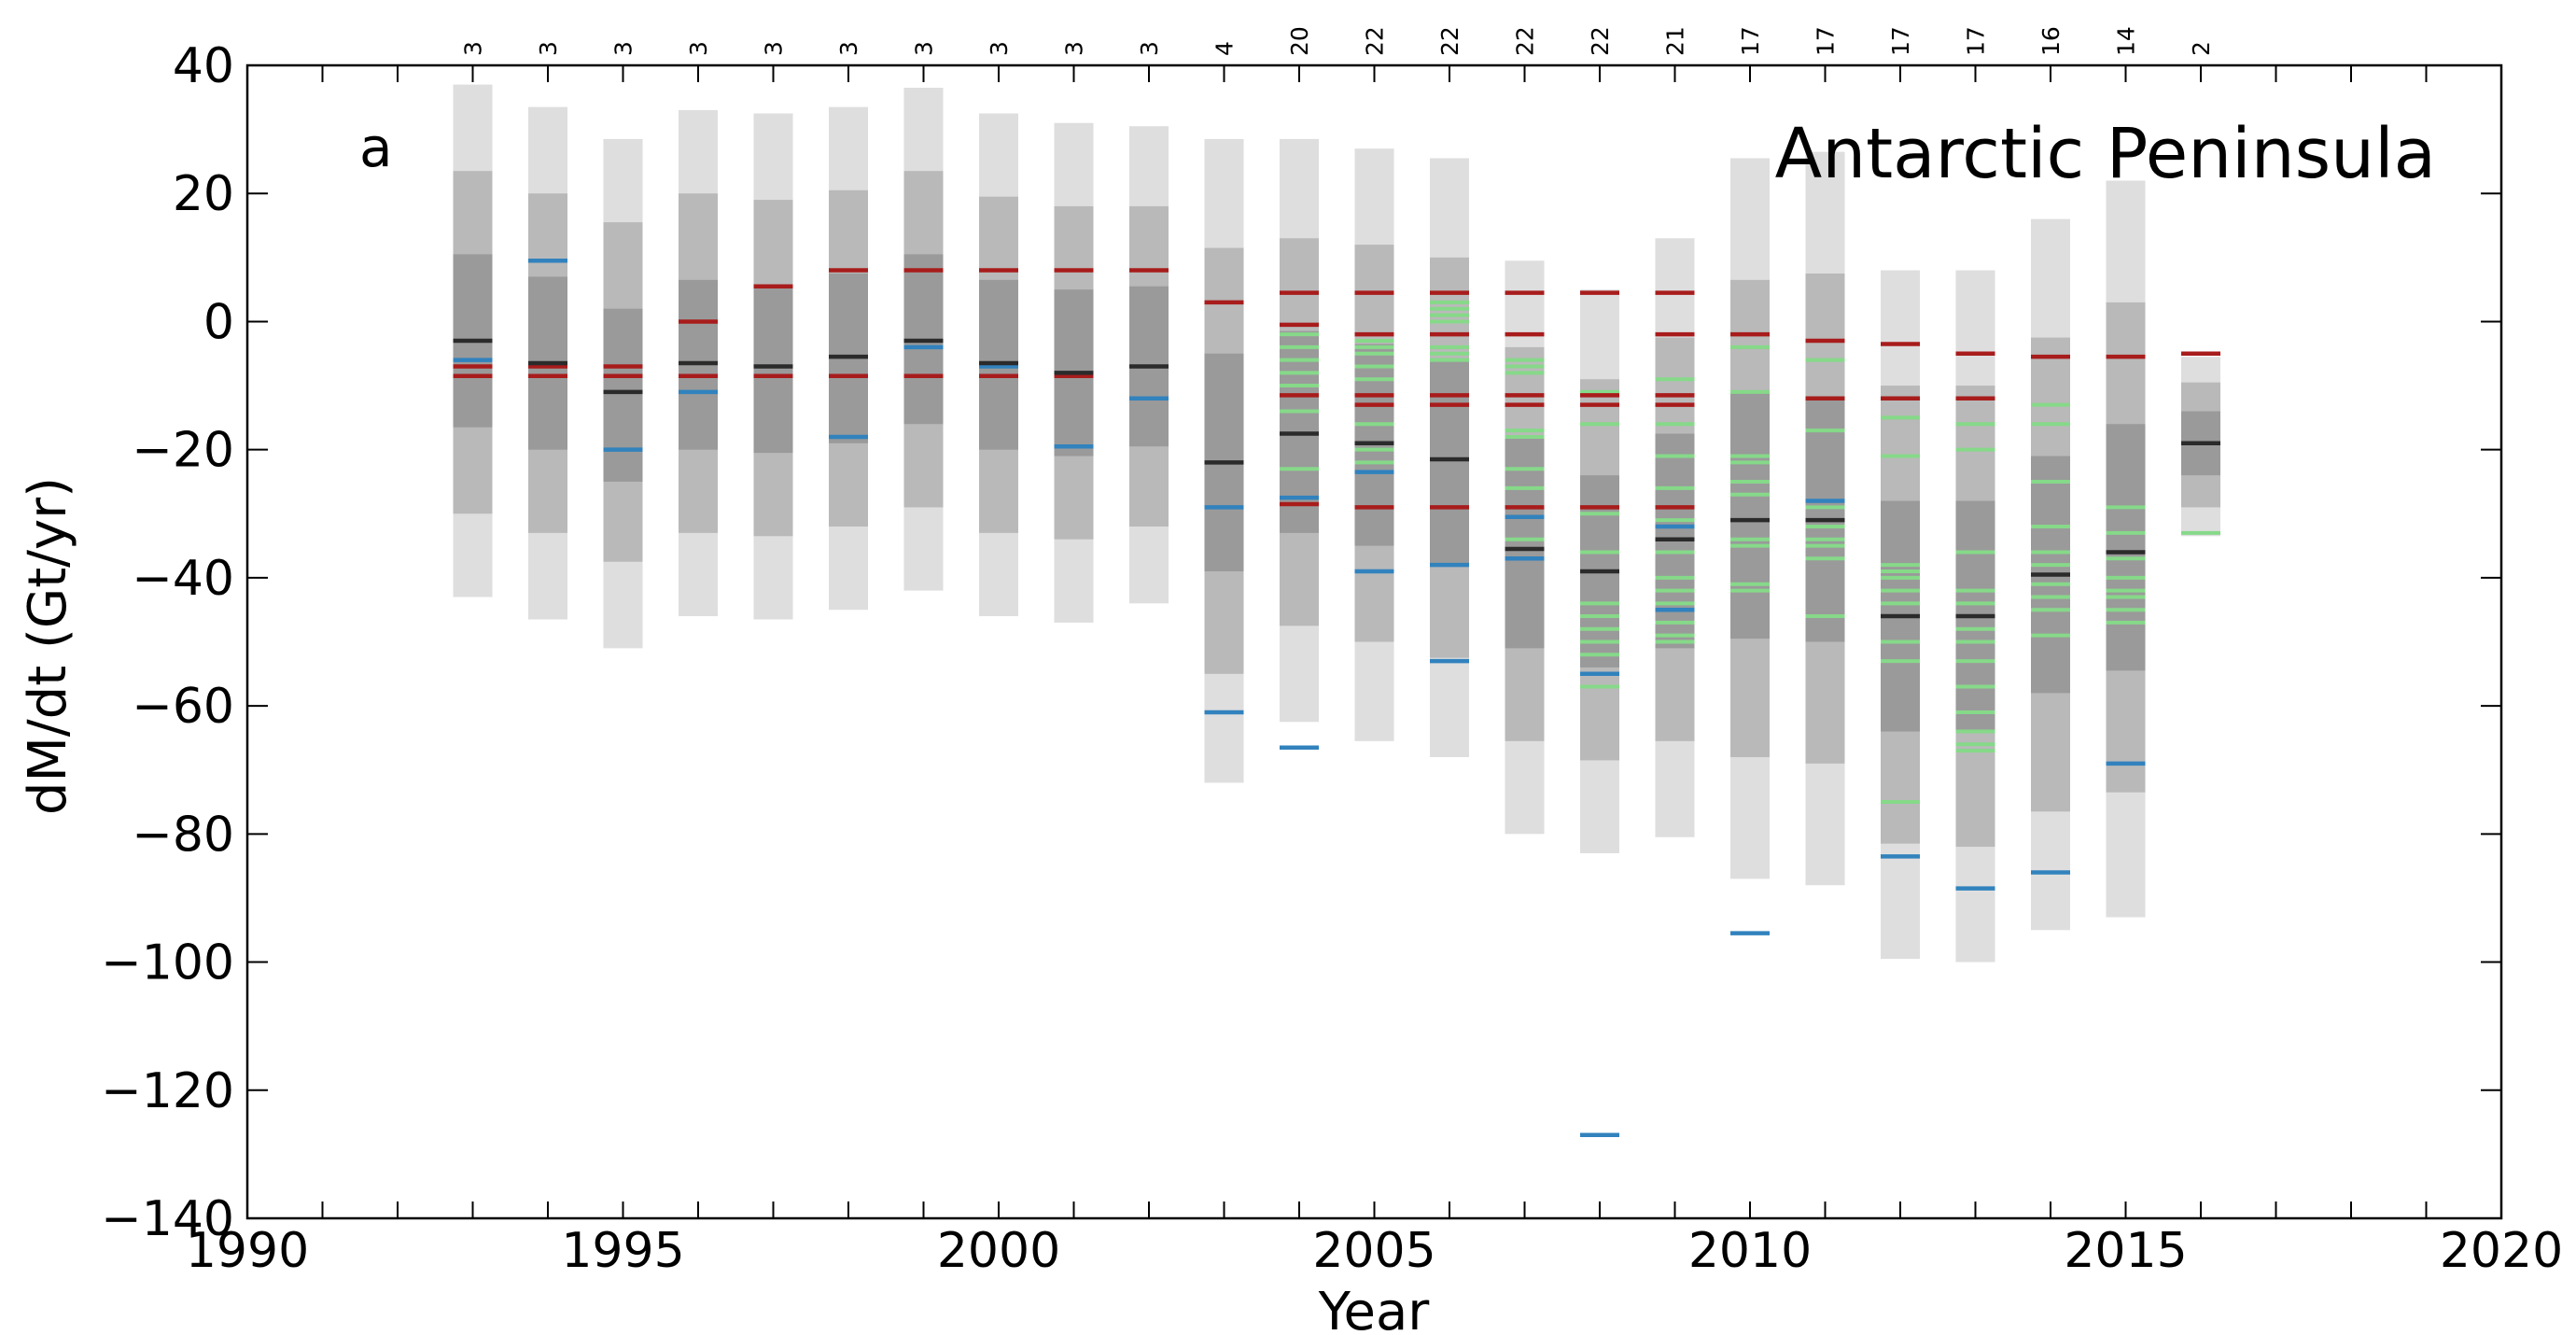  Describe the element at coordinates (1374, 1308) in the screenshot. I see `x-axis-title: Year` at that location.